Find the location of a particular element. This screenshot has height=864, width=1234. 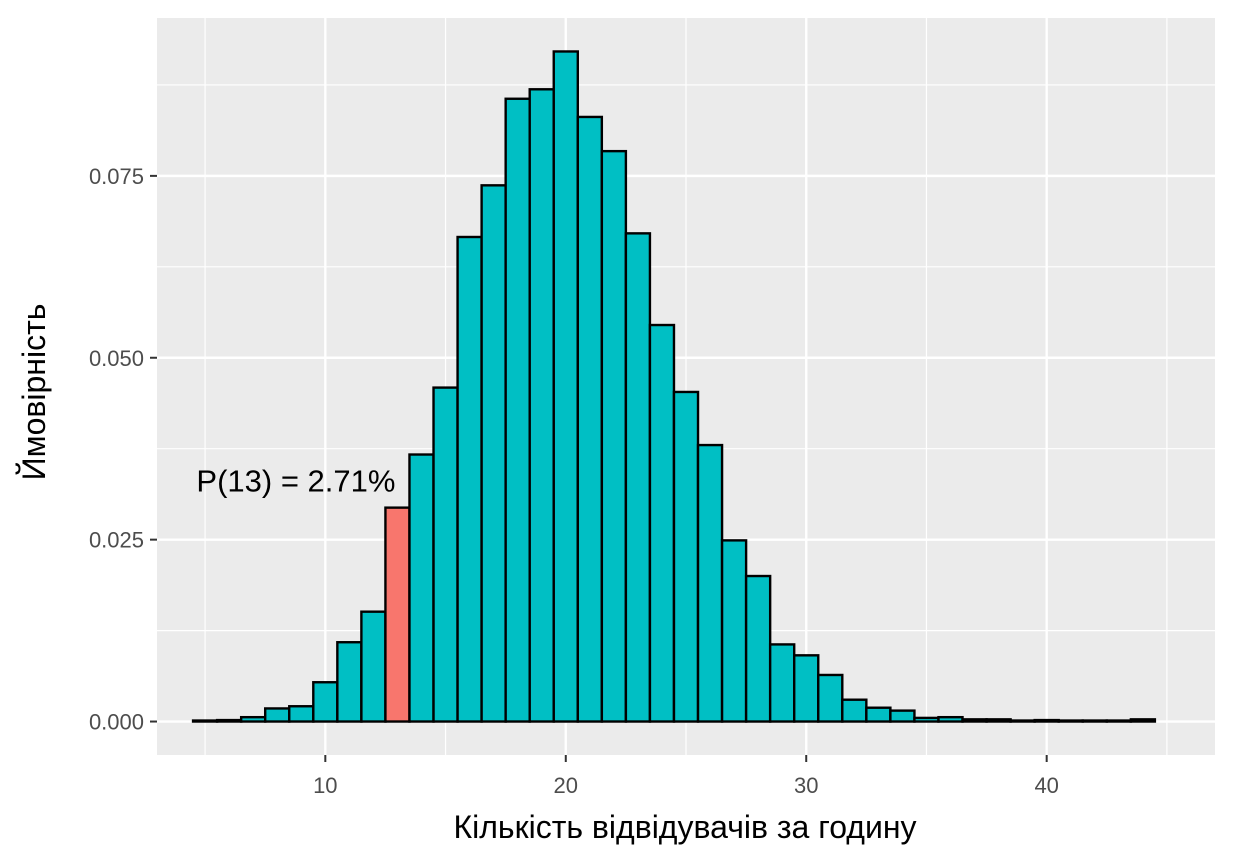

annotation-label: P(13) = 2.71% is located at coordinates (295, 481).